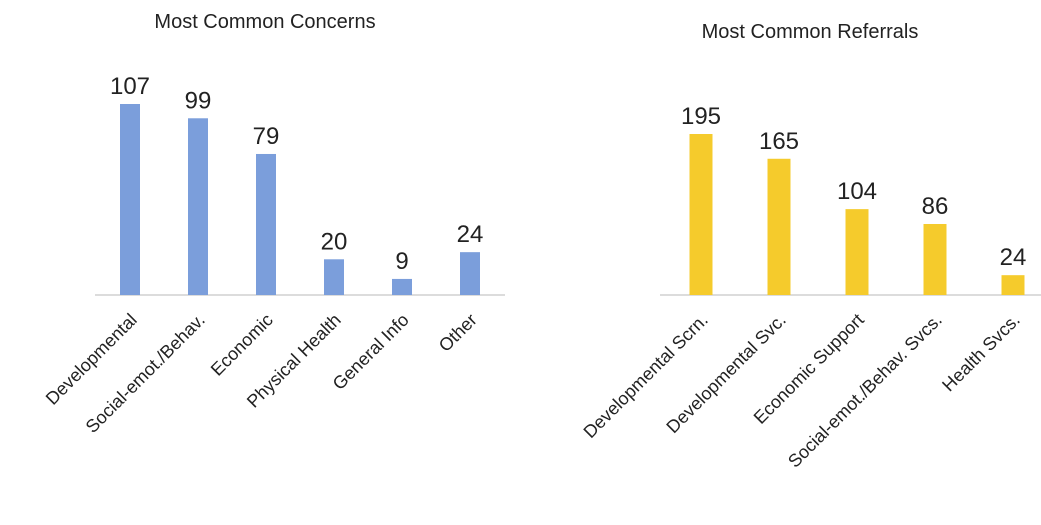  What do you see at coordinates (242, 345) in the screenshot?
I see `concerns-tick-label: Economic` at bounding box center [242, 345].